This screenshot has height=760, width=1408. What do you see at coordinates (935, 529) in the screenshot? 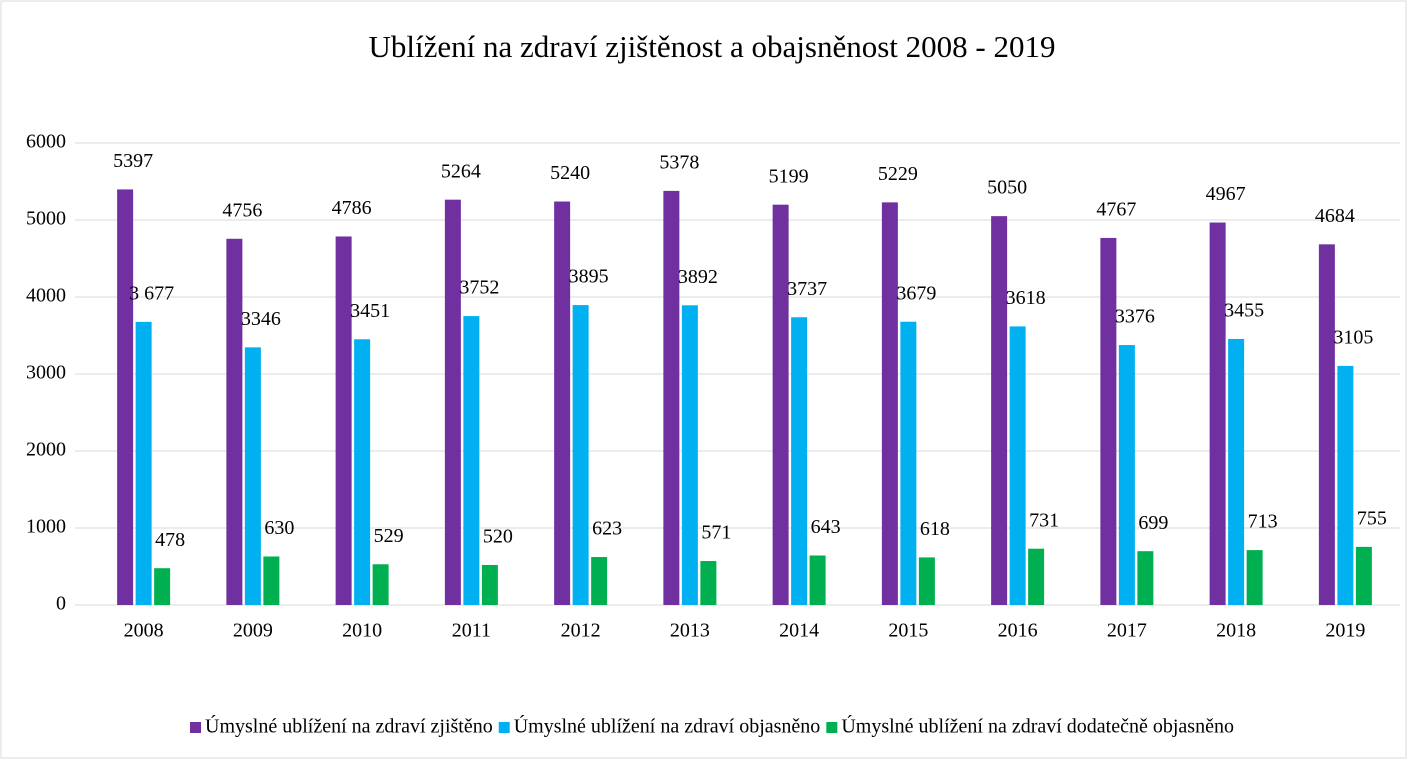
I see `data-label: 618` at bounding box center [935, 529].